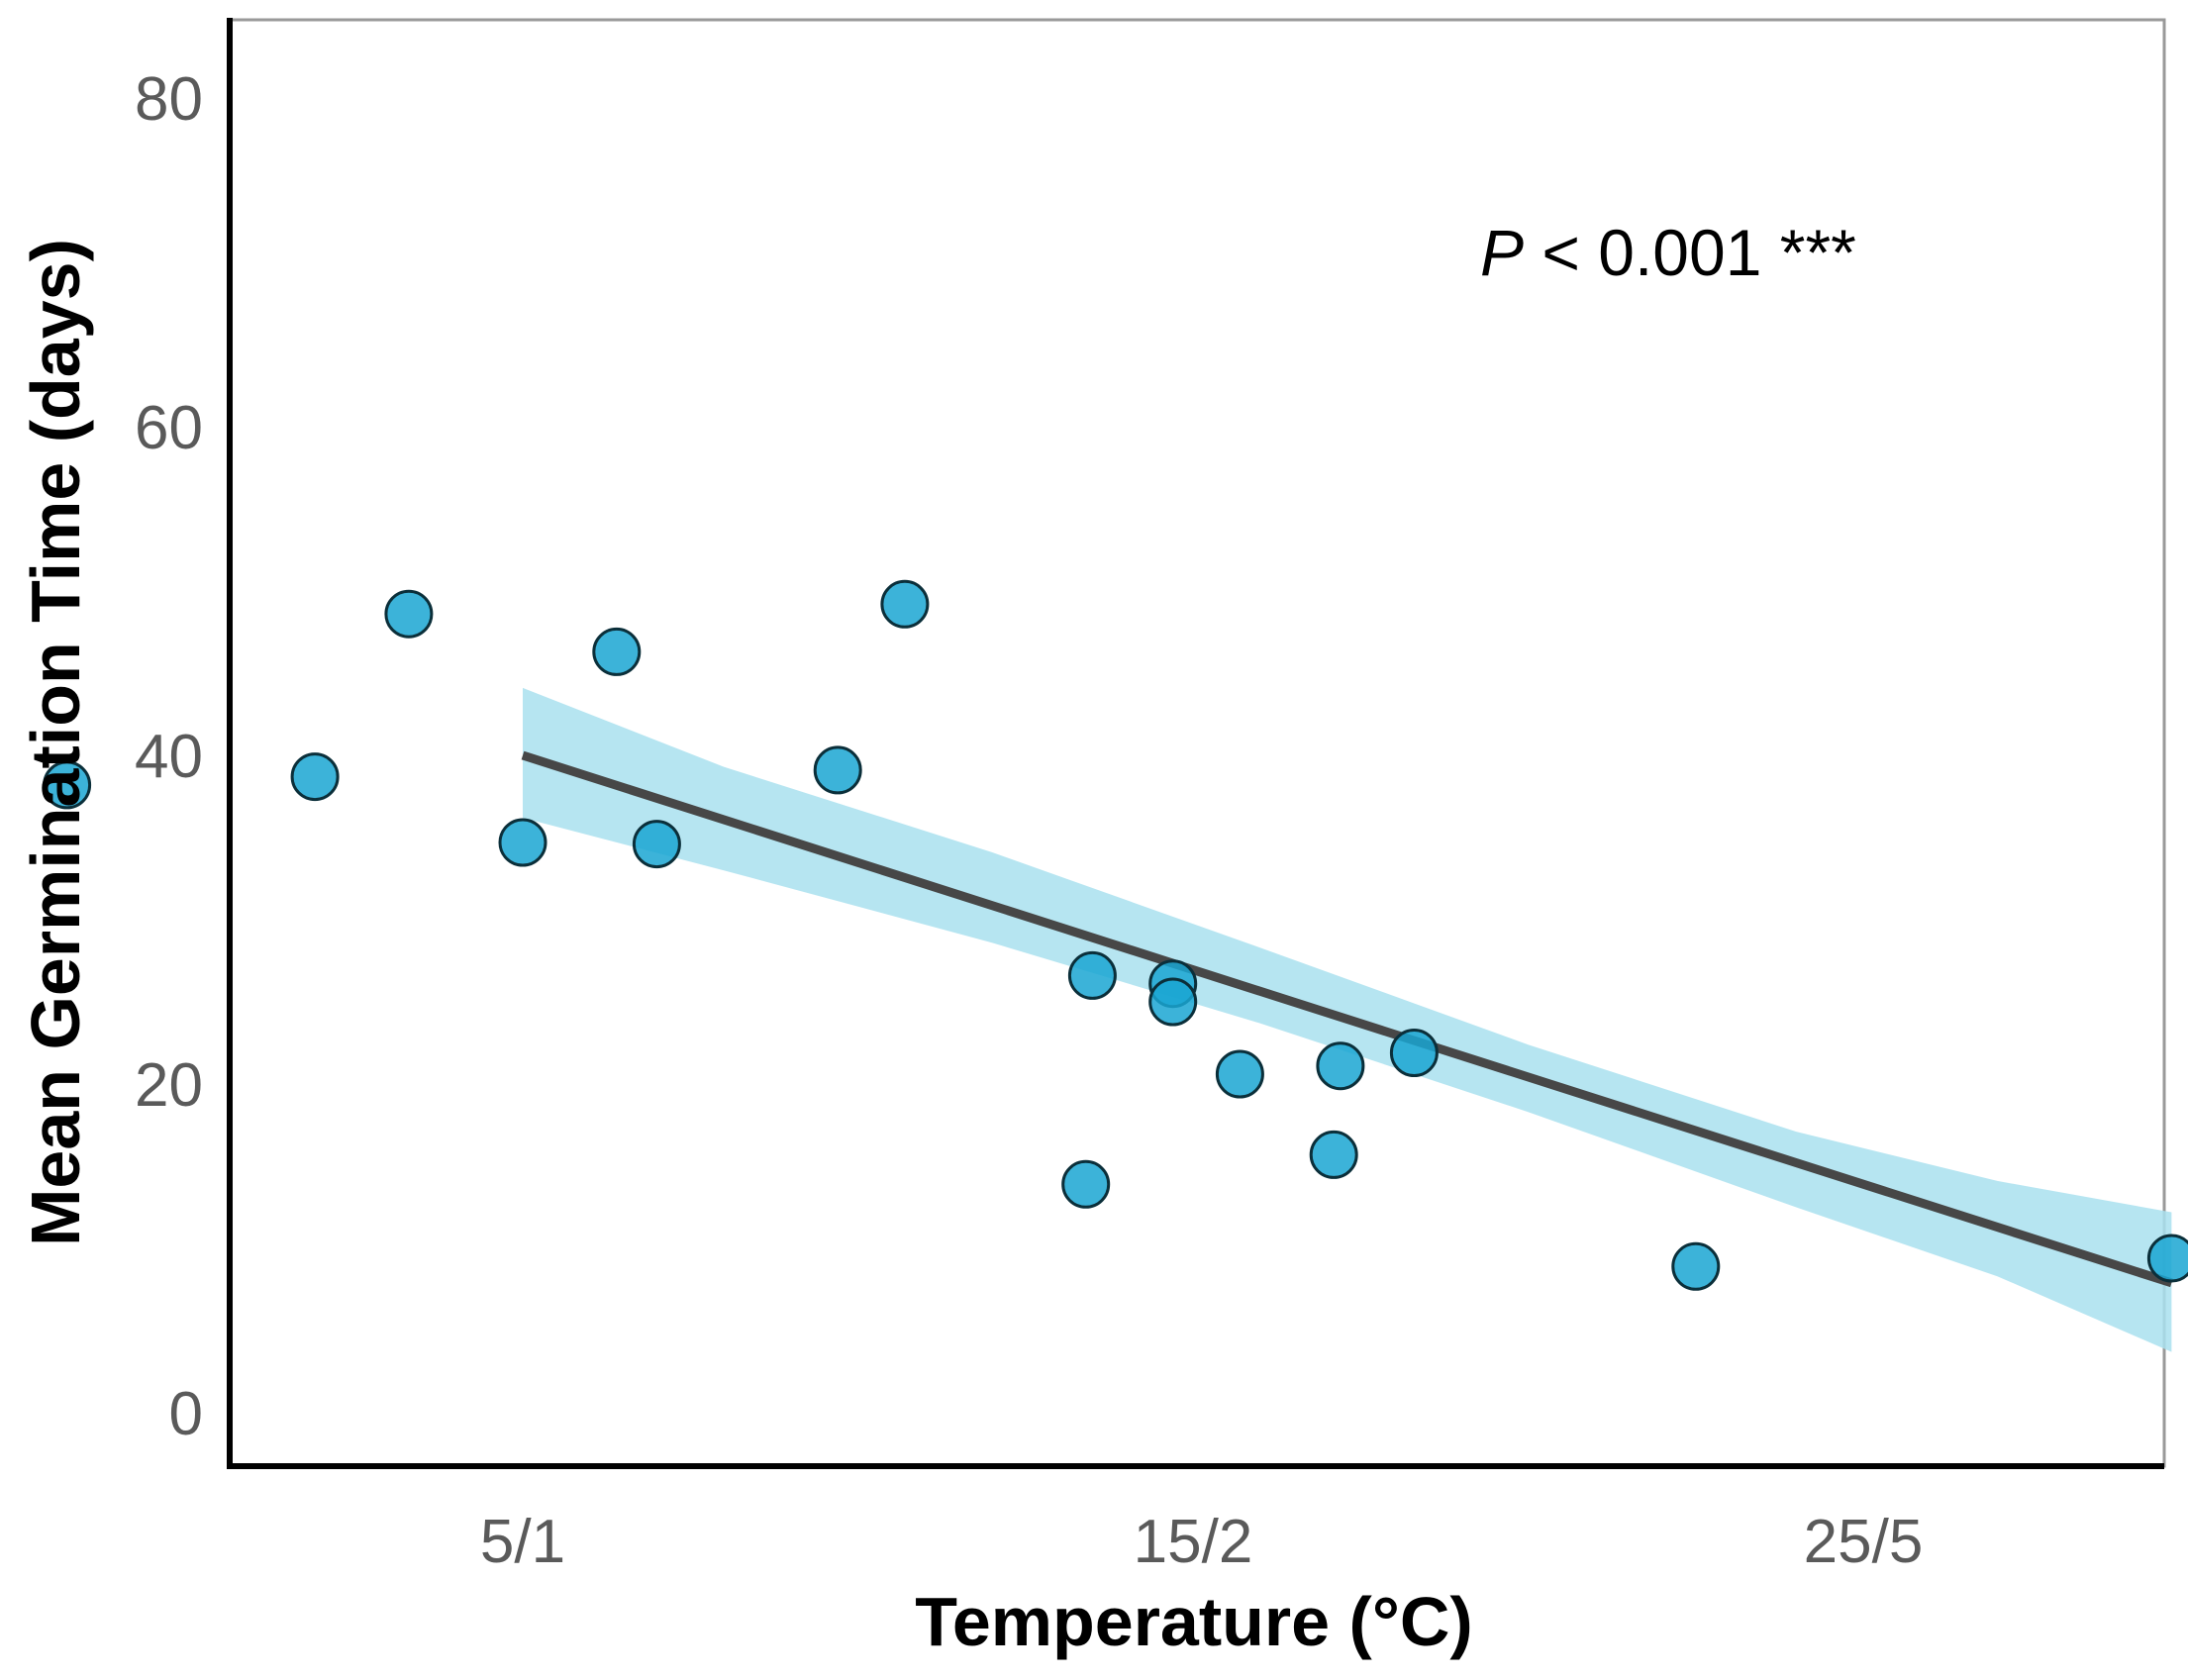 The width and height of the screenshot is (2188, 1680). I want to click on x-tick-label-1: 5/1, so click(523, 1542).